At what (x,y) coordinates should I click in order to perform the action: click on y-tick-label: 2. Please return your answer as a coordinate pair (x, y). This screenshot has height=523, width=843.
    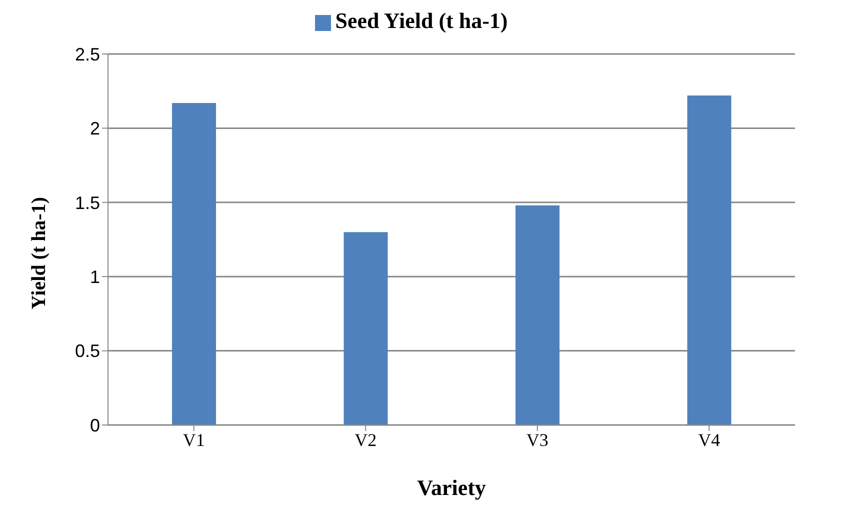
    Looking at the image, I should click on (95, 128).